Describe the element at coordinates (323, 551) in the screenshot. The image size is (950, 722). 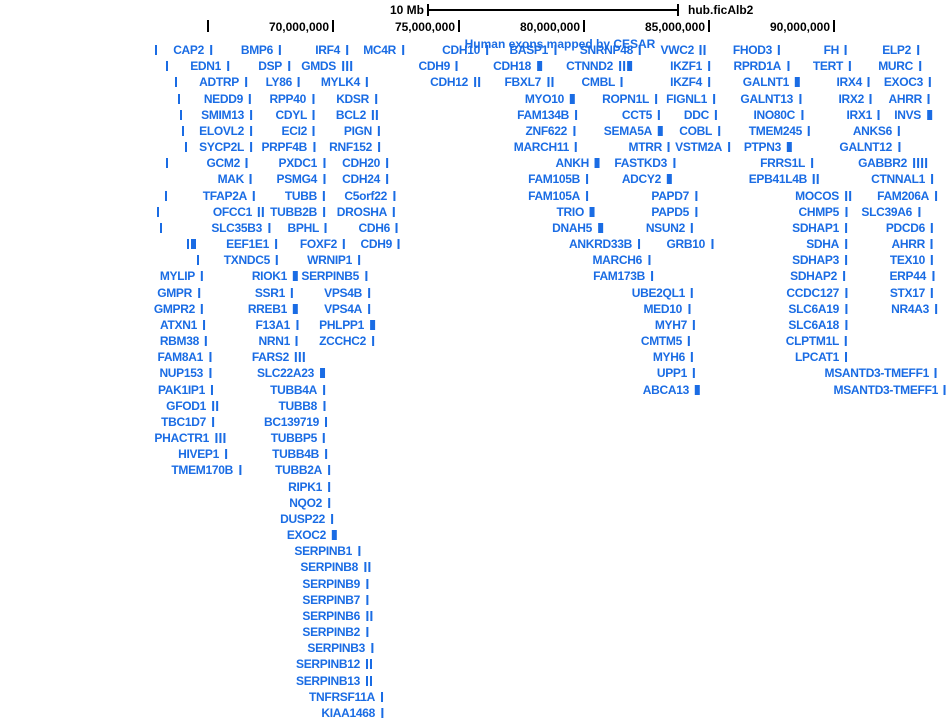
I see `gene-label: SERPINB1` at that location.